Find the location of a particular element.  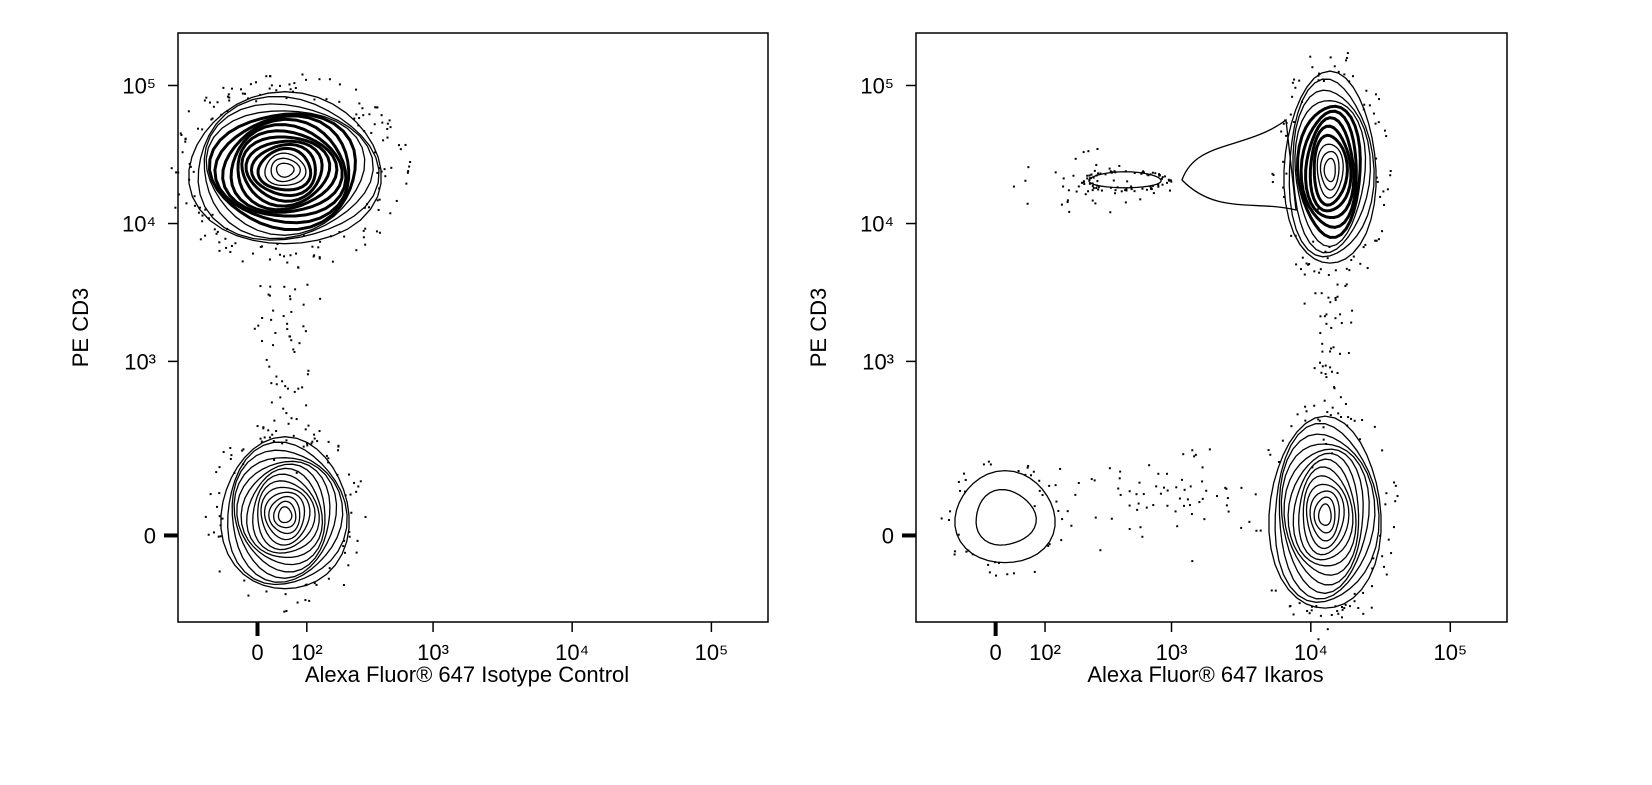

y-axis-label: PE CD3 is located at coordinates (818, 327).